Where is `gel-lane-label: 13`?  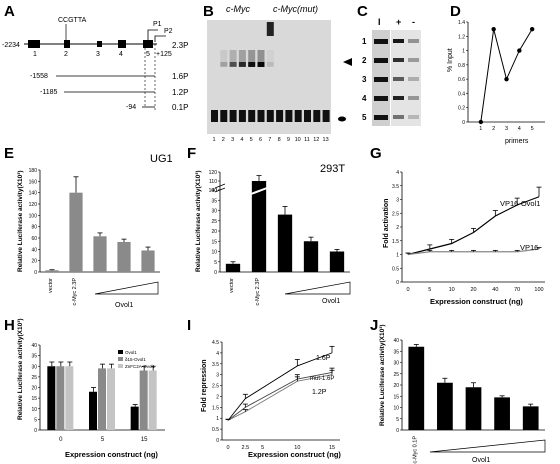 gel-lane-label: 13 is located at coordinates (326, 140).